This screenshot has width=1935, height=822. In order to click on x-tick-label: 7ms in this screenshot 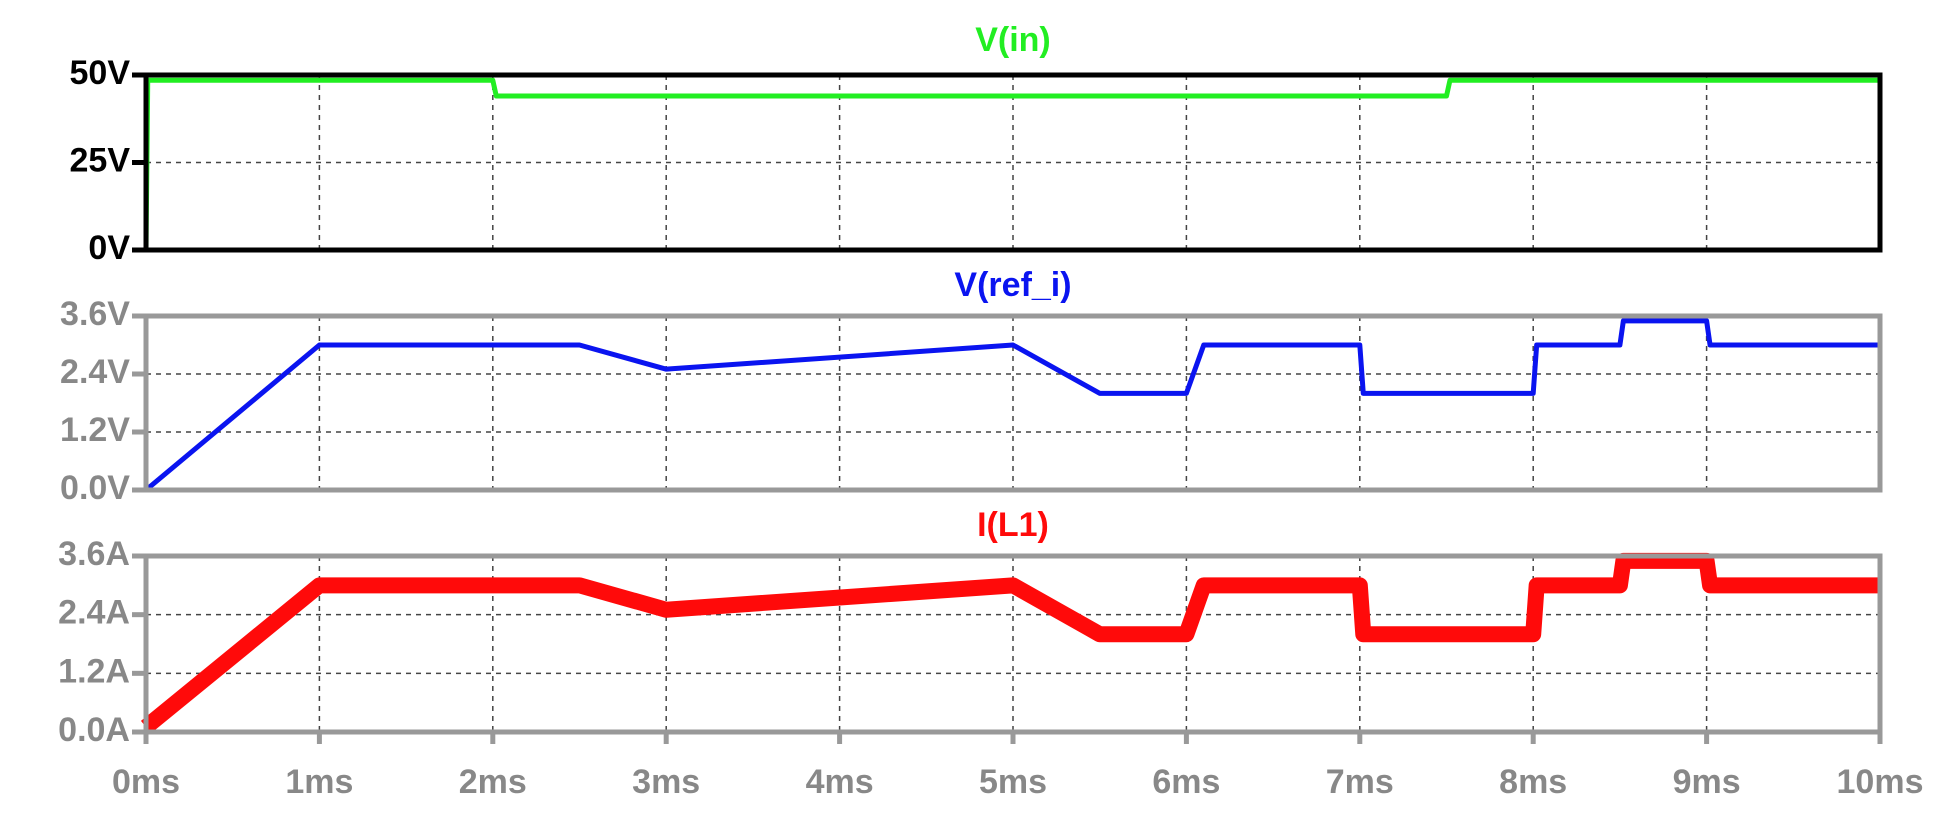, I will do `click(1360, 782)`.